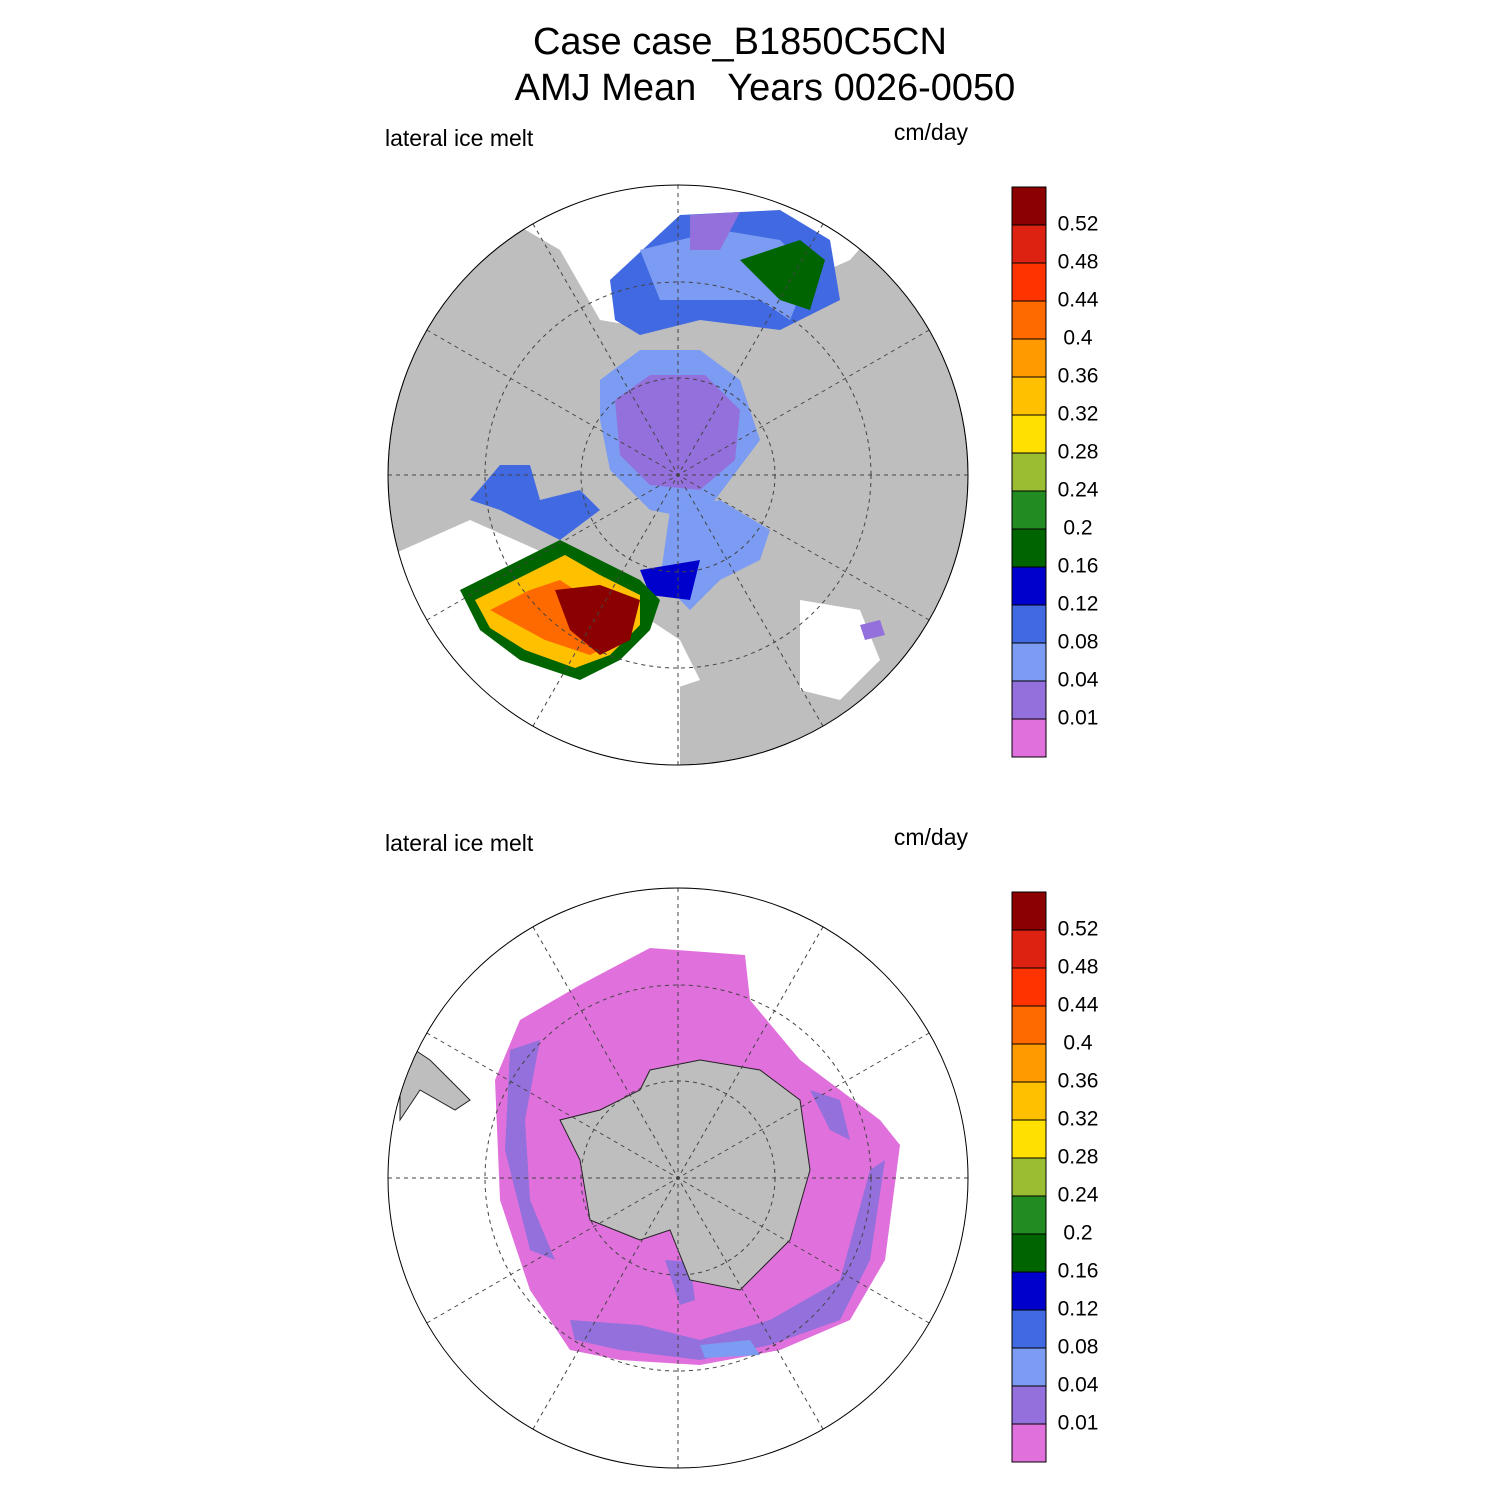 This screenshot has width=1500, height=1500. What do you see at coordinates (740, 42) in the screenshot?
I see `title-line-1: Case case_B1850C5CN` at bounding box center [740, 42].